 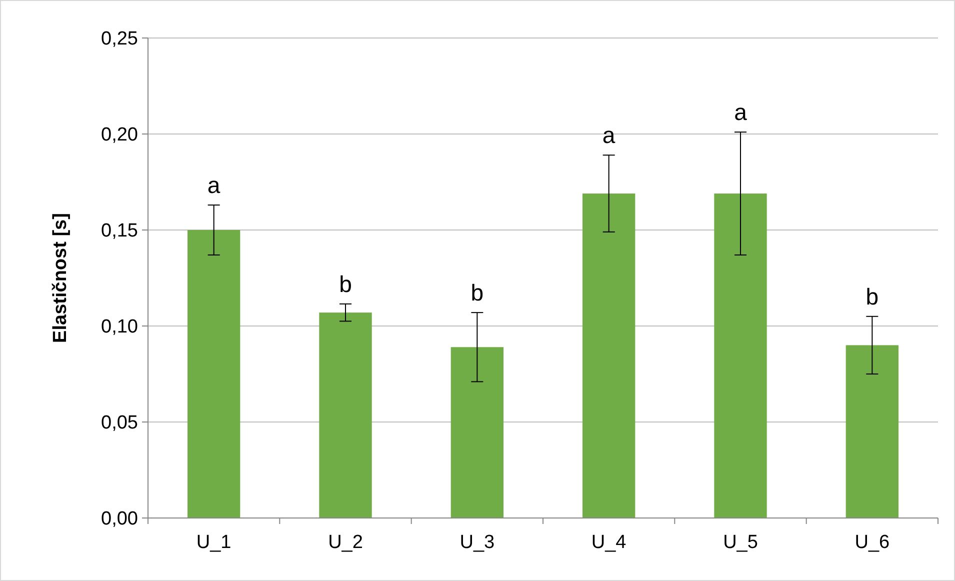 I want to click on y-tick-label: 0,00, so click(x=119, y=519).